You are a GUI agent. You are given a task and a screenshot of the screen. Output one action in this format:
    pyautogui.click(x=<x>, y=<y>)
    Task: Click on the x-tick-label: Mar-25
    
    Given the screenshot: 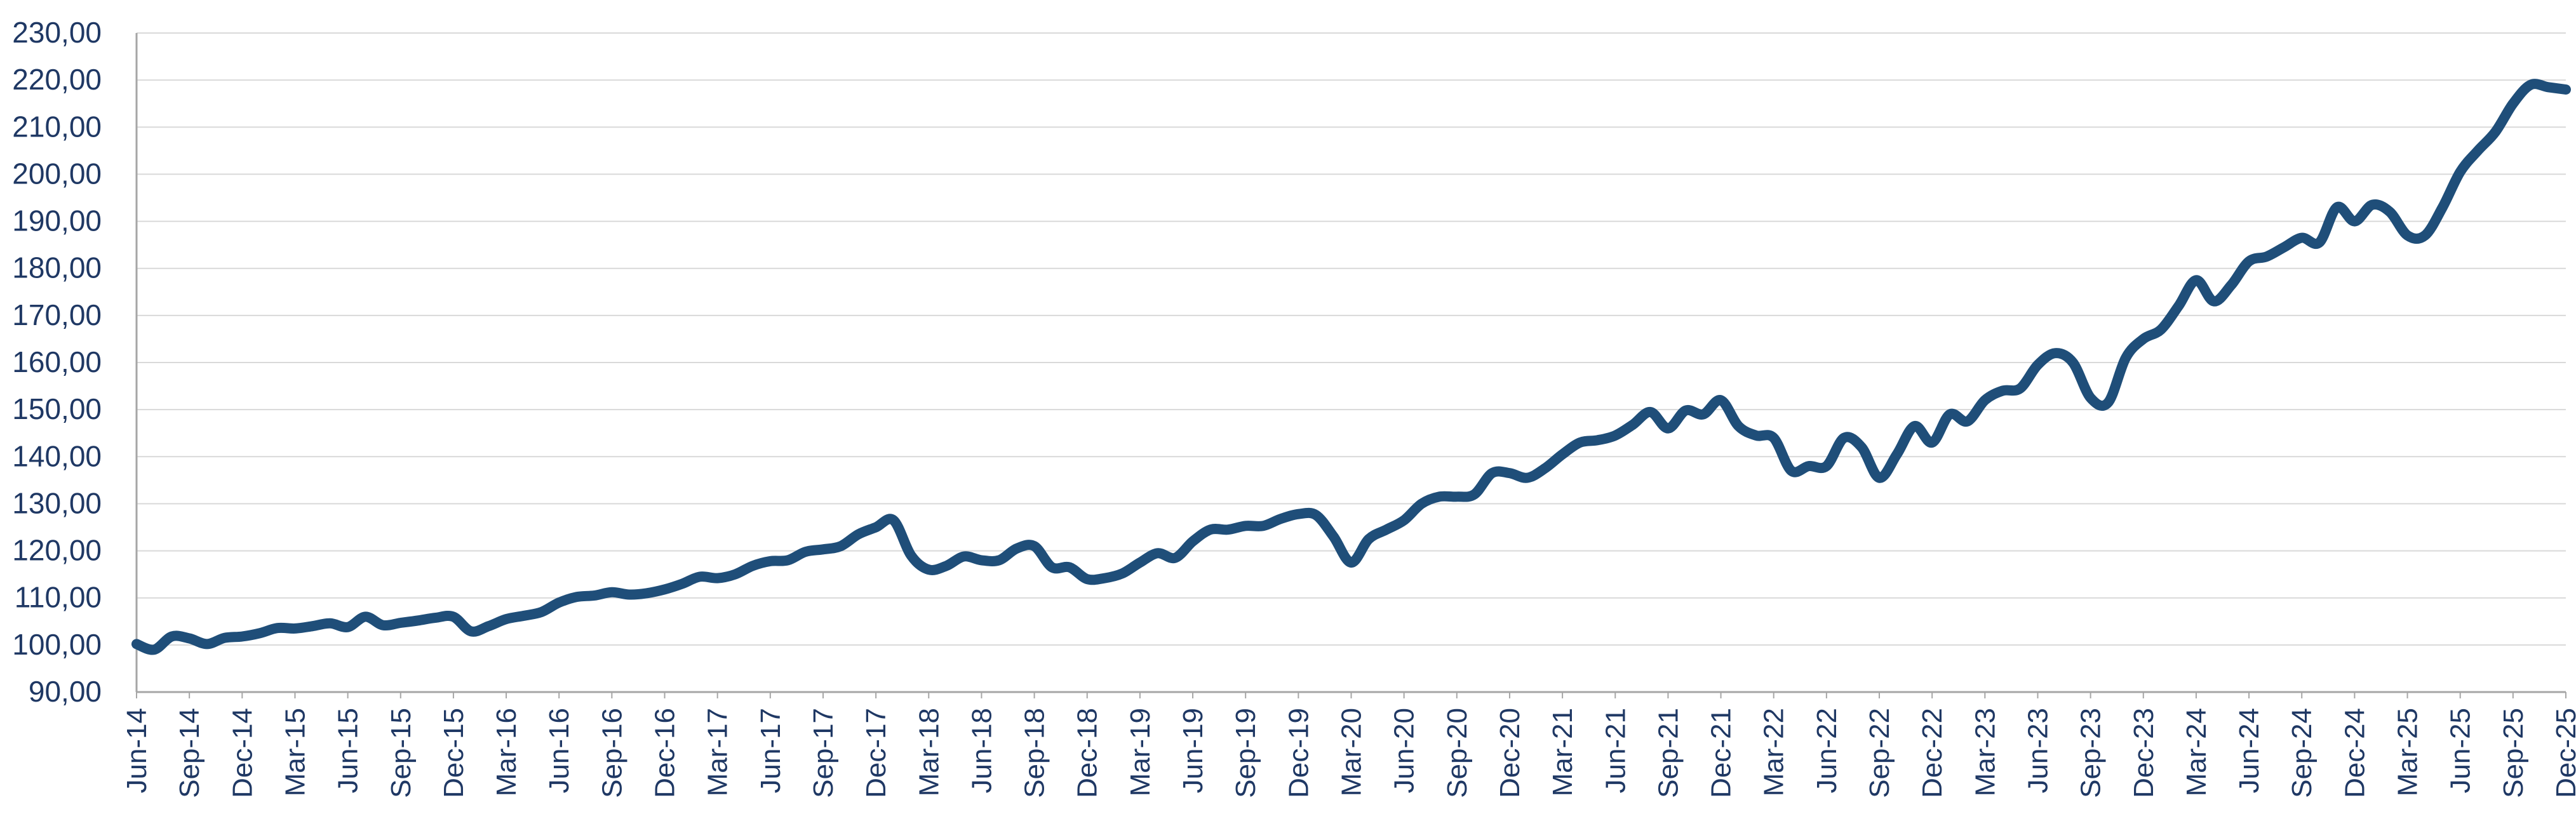 What is the action you would take?
    pyautogui.click(x=2408, y=752)
    